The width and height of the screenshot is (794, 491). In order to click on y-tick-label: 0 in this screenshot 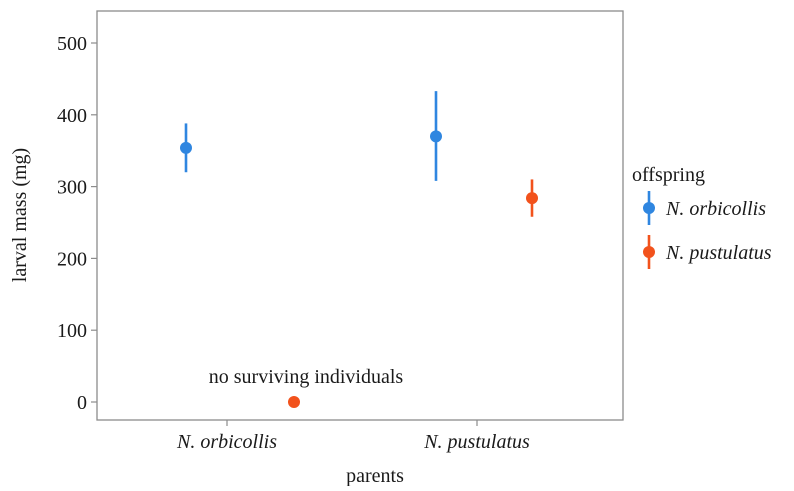, I will do `click(82, 403)`.